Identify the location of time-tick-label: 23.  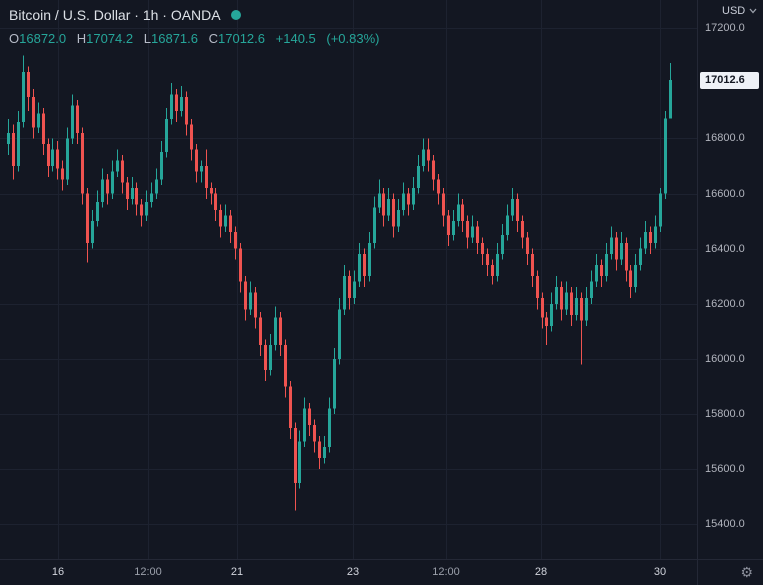
(353, 572).